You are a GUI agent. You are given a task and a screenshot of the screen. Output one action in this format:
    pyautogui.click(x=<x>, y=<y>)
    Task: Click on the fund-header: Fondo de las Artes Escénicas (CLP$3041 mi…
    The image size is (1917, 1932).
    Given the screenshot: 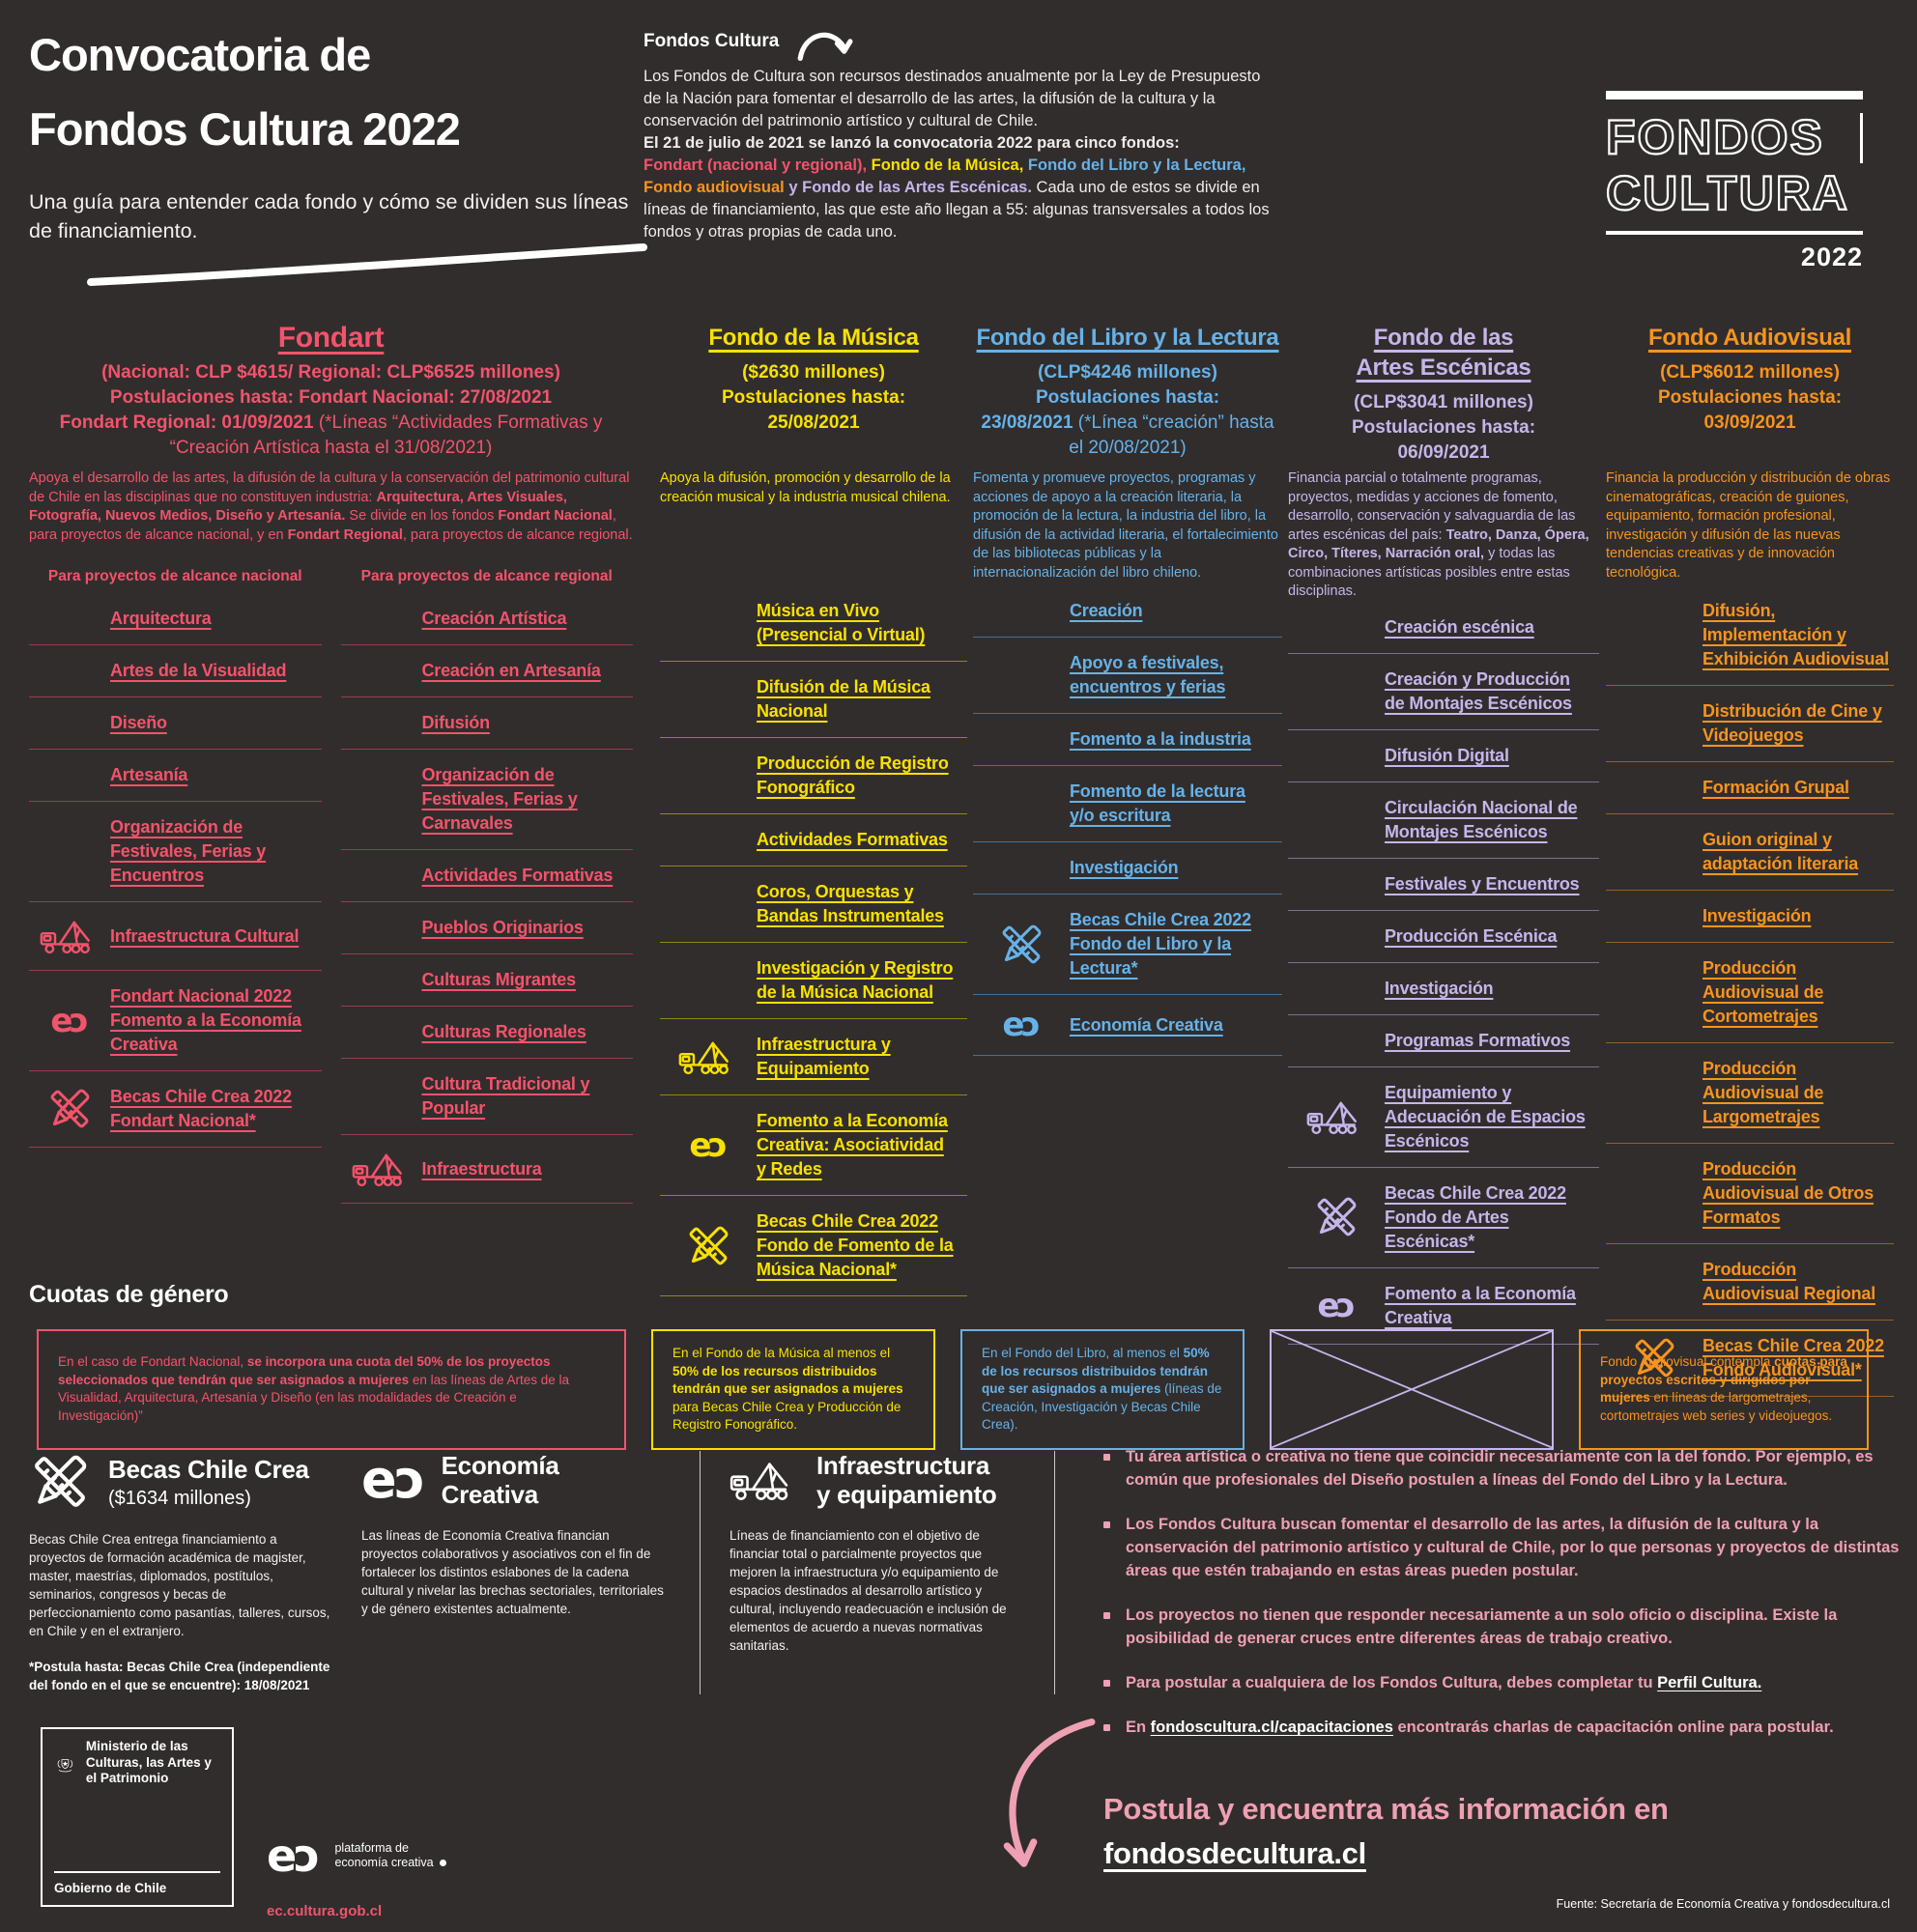 What is the action you would take?
    pyautogui.click(x=1443, y=396)
    